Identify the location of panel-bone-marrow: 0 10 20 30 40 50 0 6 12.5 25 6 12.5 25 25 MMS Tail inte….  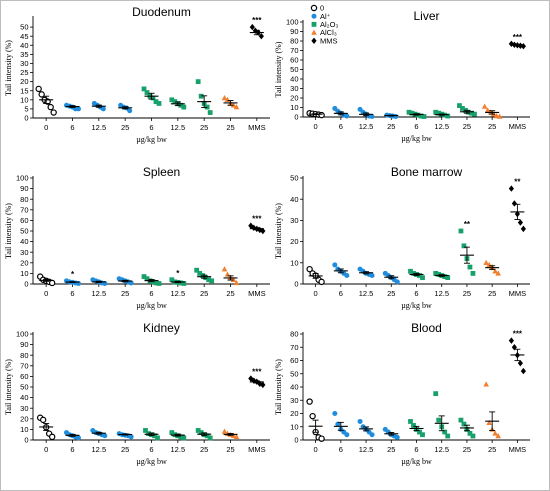
(402, 237).